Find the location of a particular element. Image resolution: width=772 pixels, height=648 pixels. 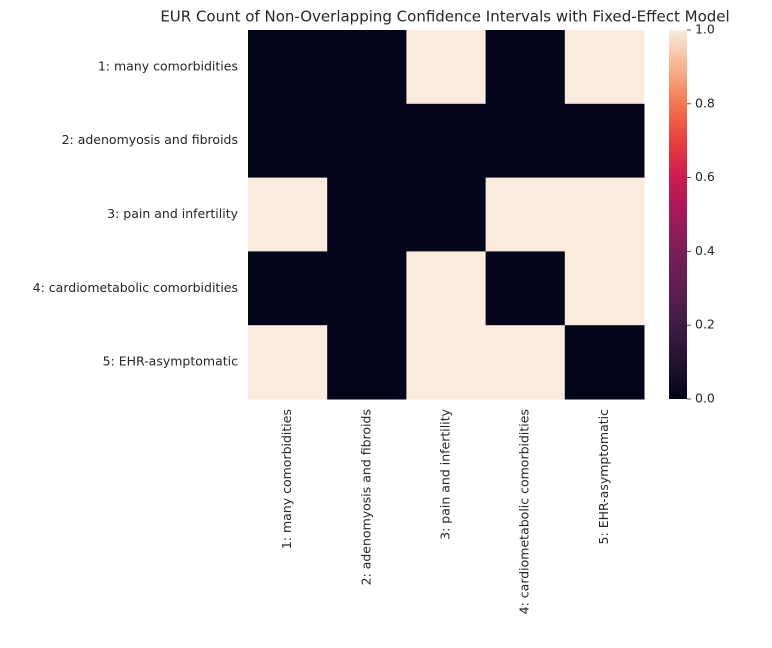

column-tick-label: 5: EHR-asymptomatic is located at coordinates (603, 477).